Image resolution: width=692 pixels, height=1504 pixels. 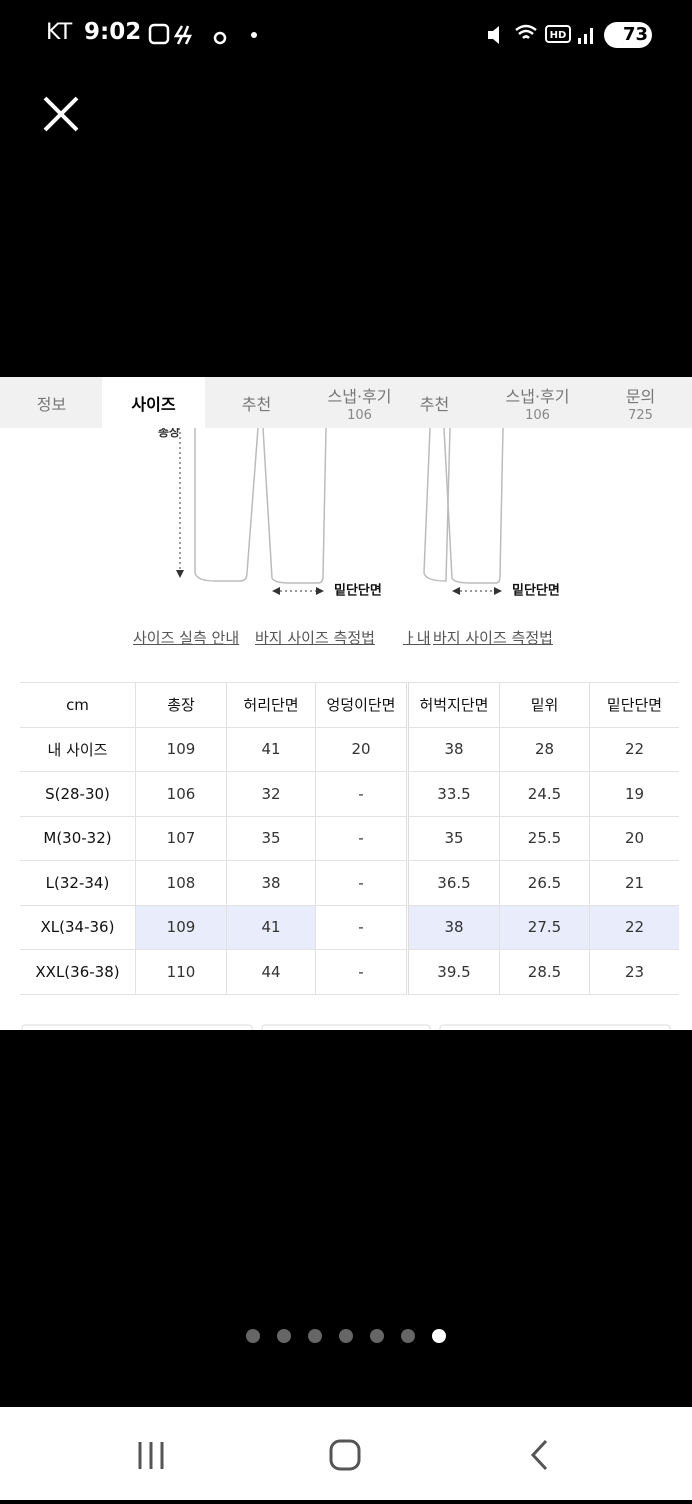 What do you see at coordinates (634, 794) in the screenshot?
I see `table-cell: 19` at bounding box center [634, 794].